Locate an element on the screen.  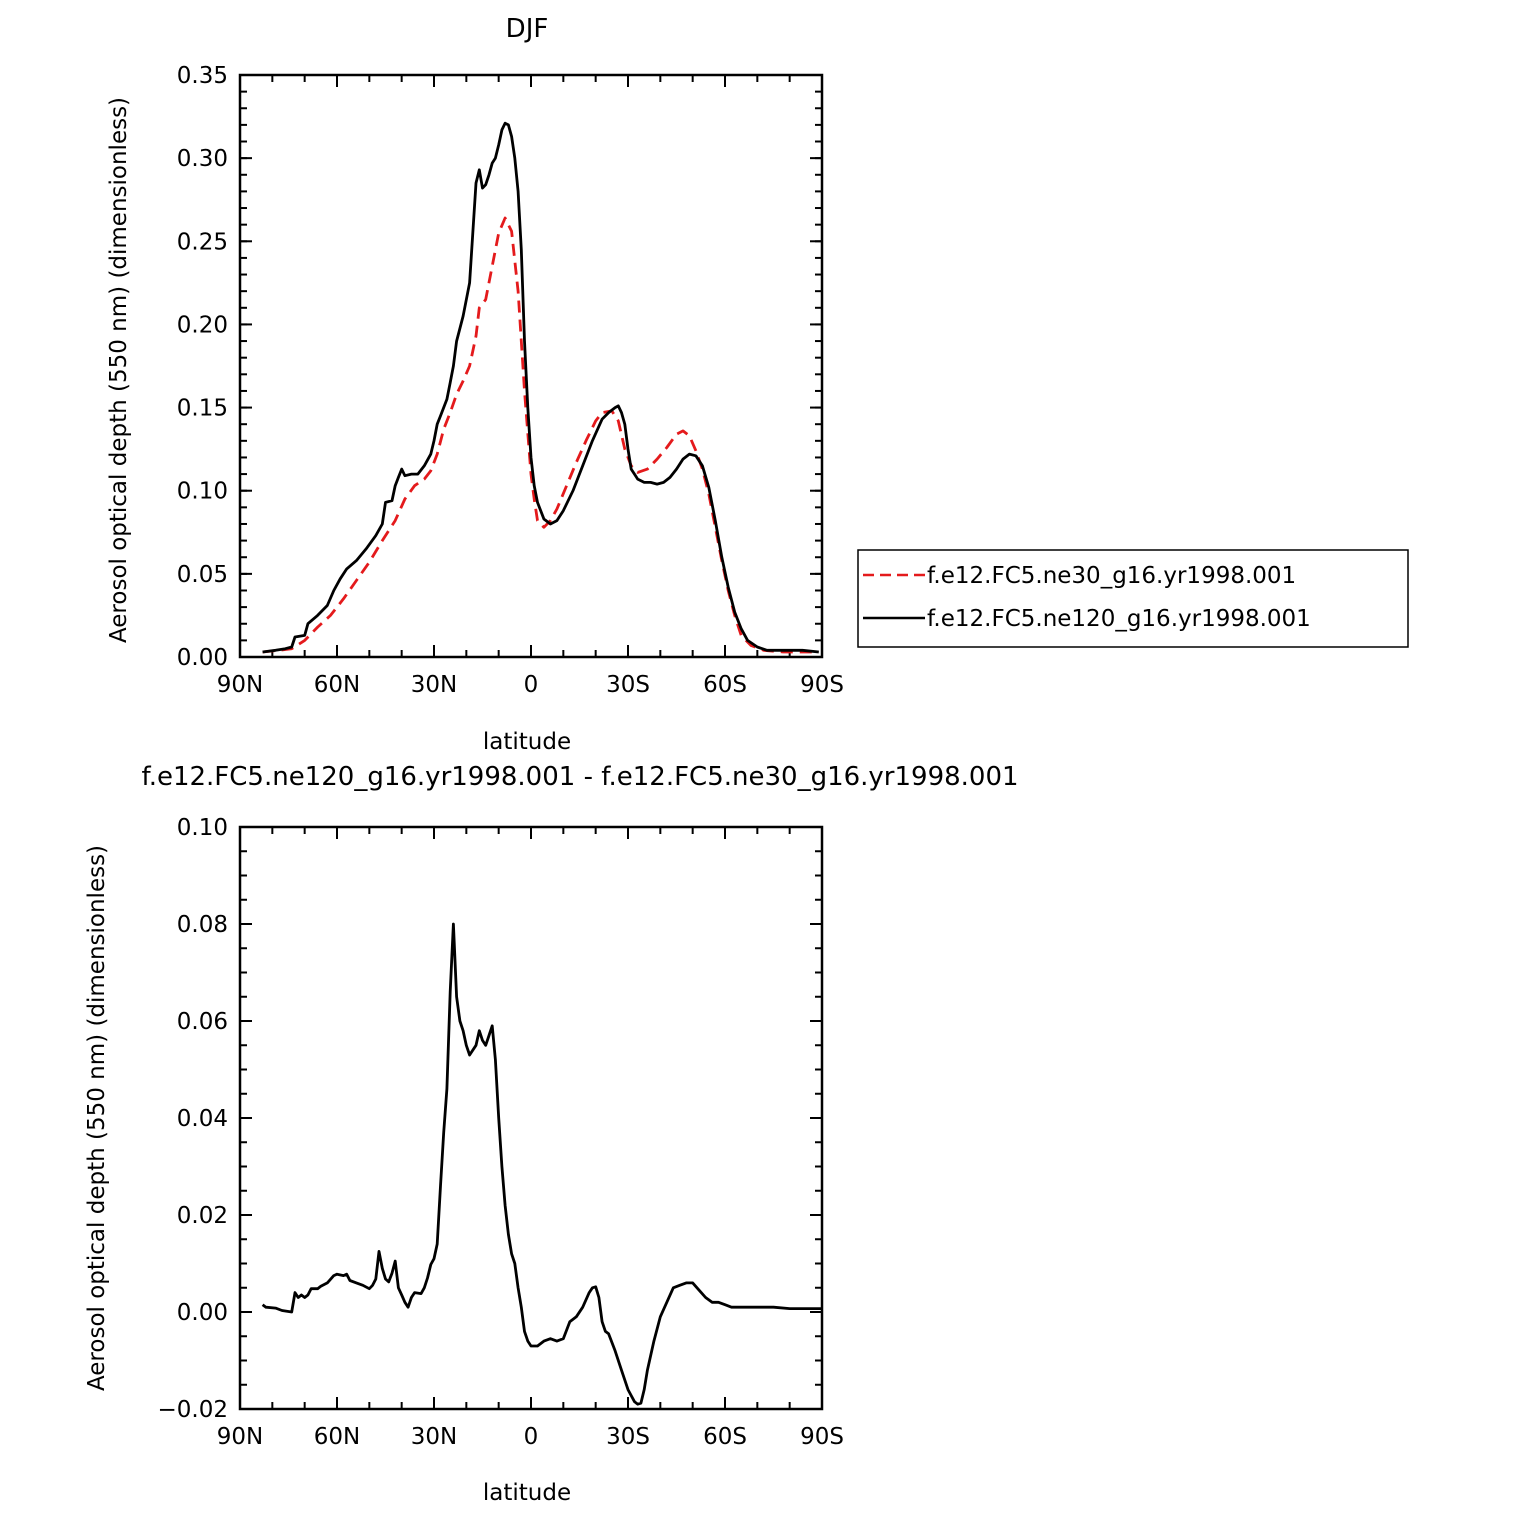
bottom-x-tick-label: 60N is located at coordinates (337, 1437).